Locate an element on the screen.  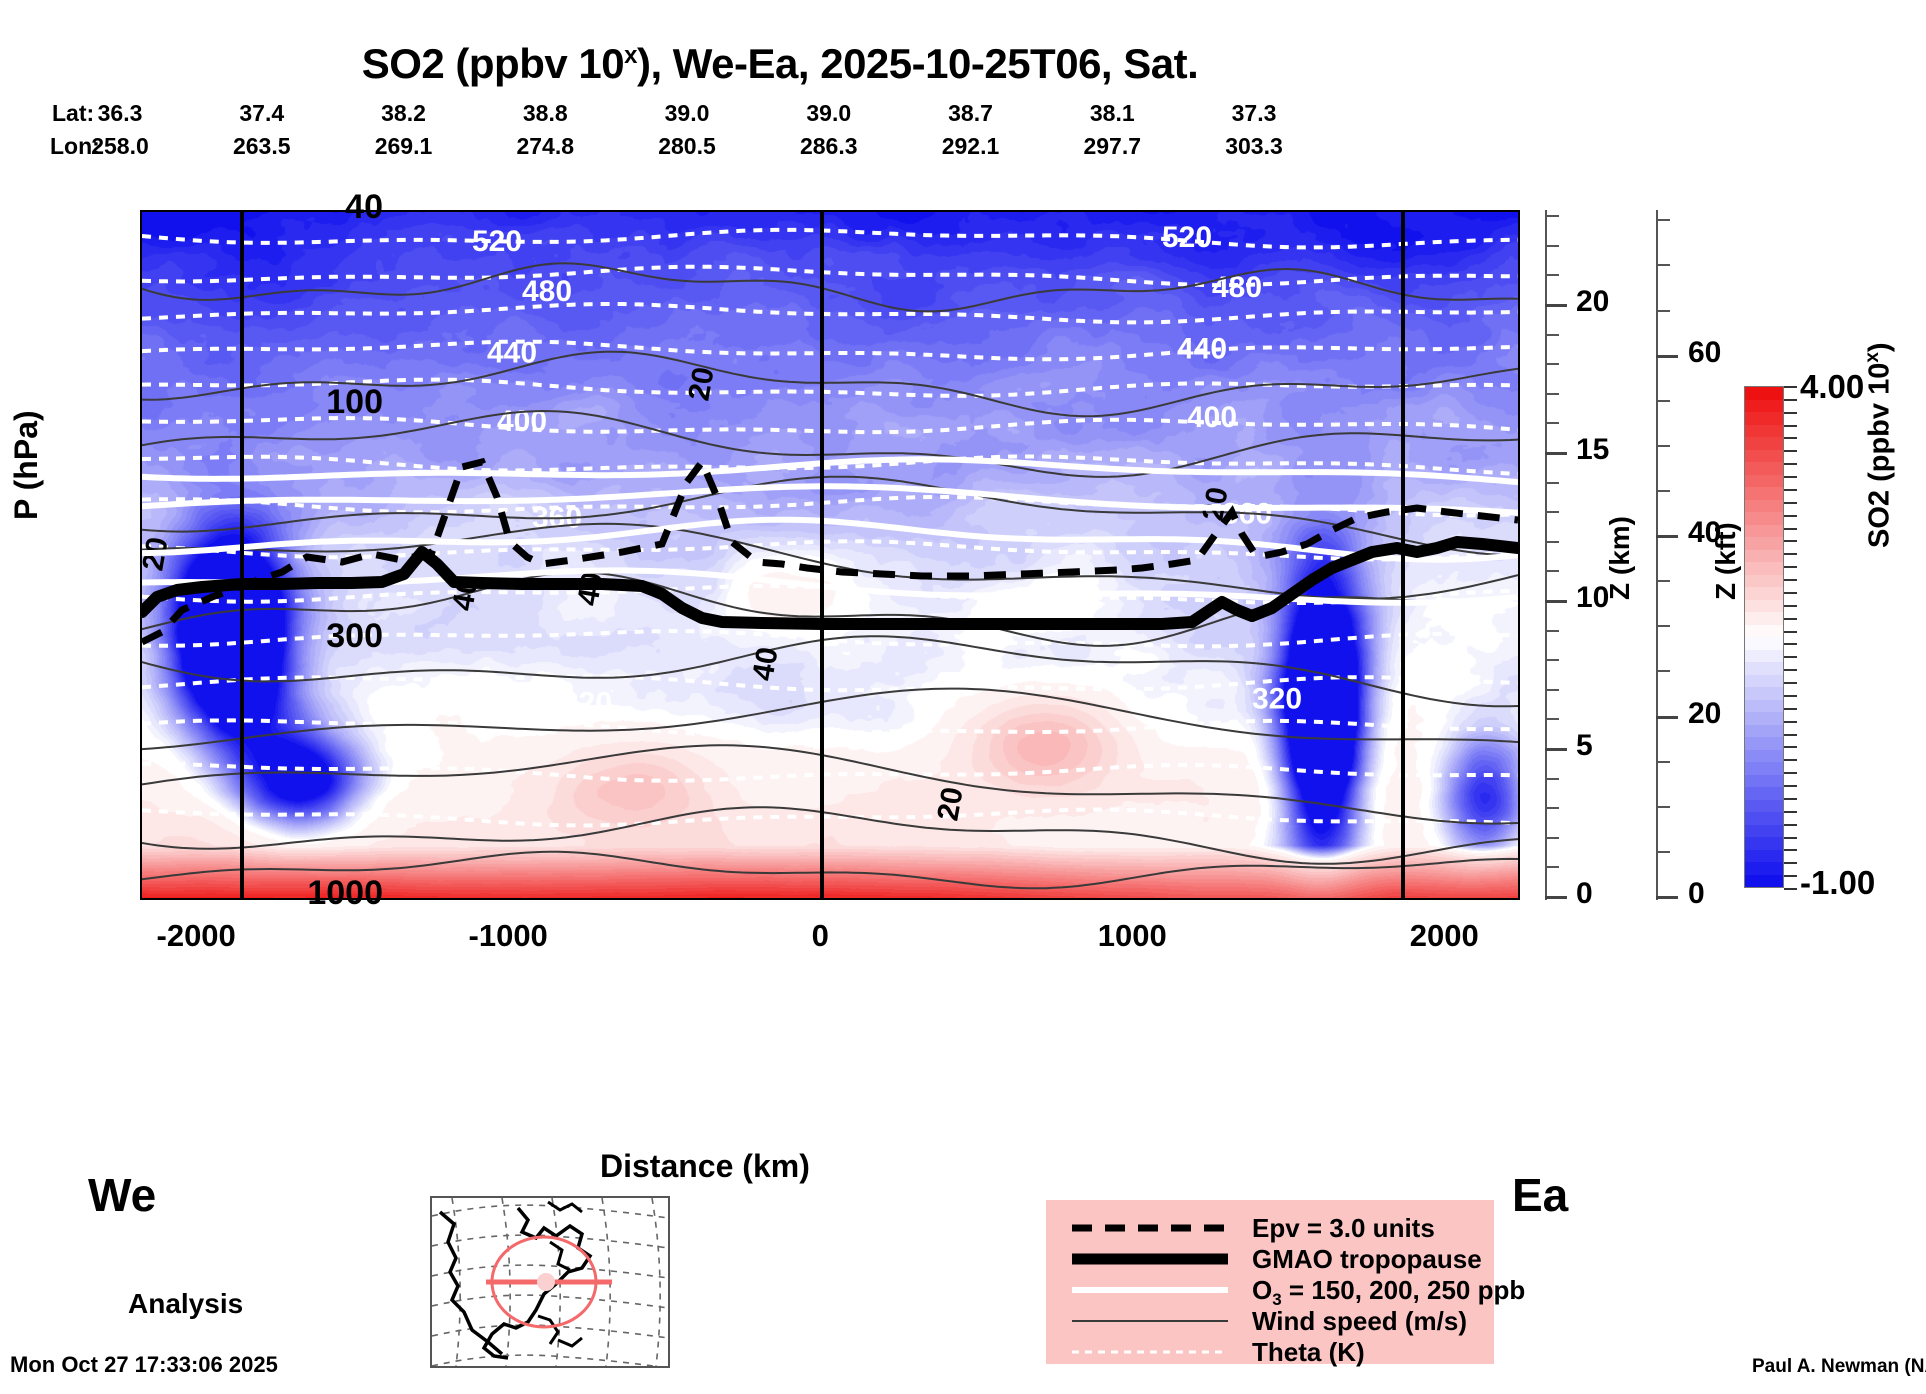
locator-map is located at coordinates (550, 1282).